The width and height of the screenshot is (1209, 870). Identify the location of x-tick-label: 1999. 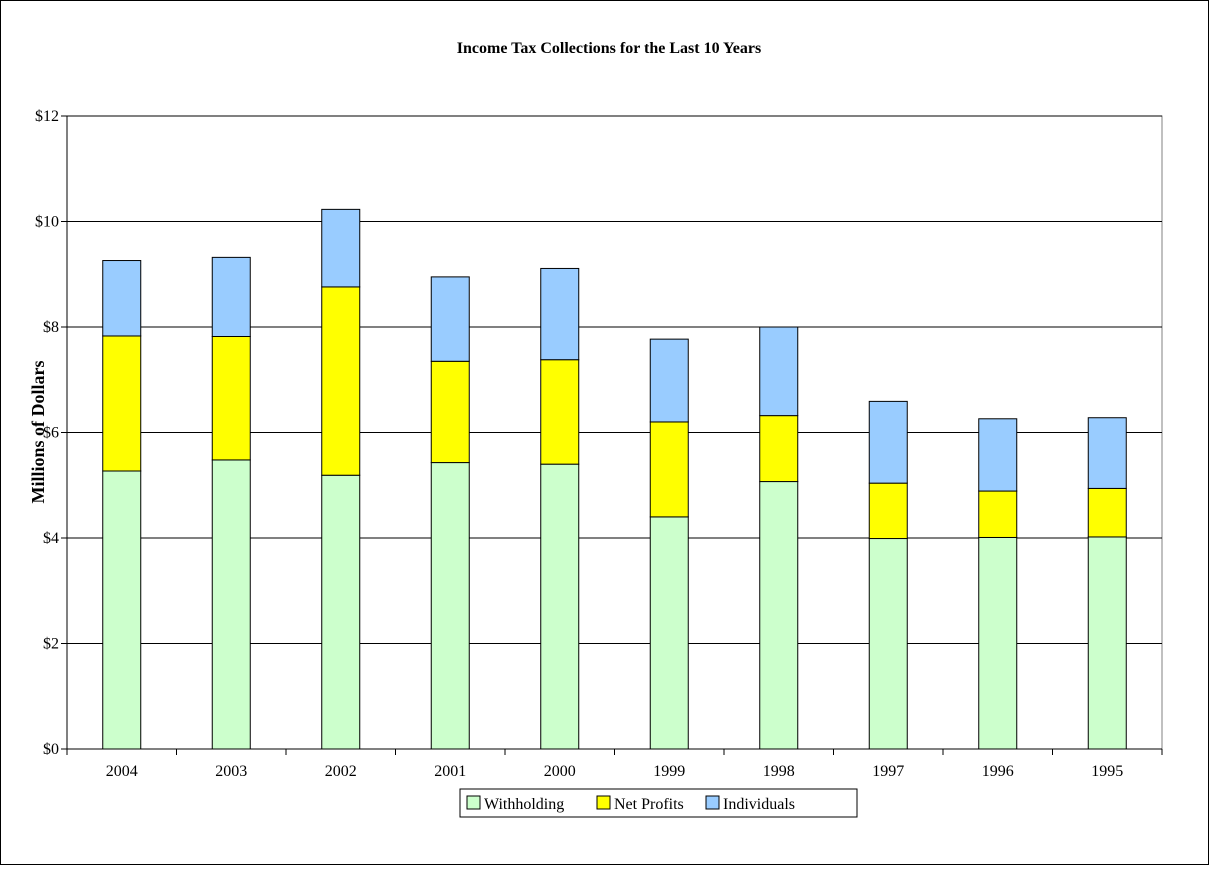
(669, 771).